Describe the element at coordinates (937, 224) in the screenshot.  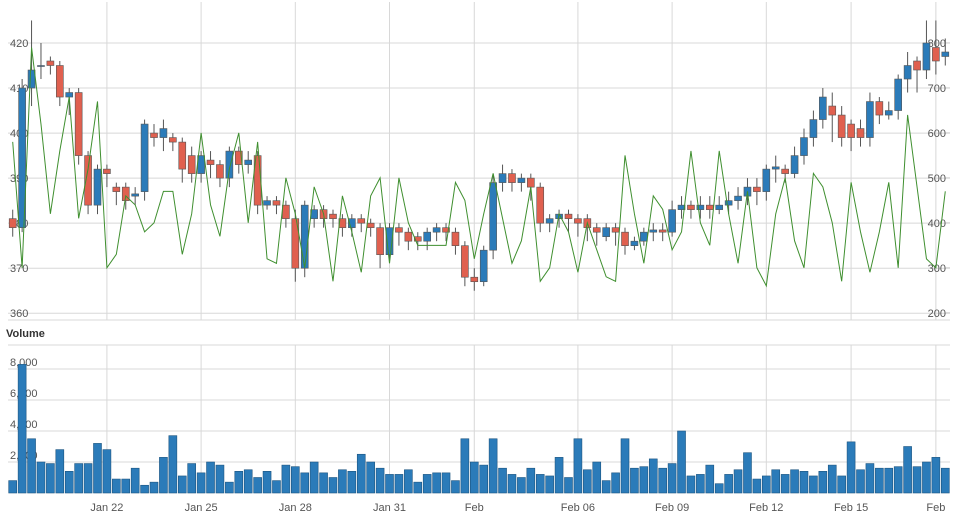
I see `y2-tick-label: 400` at that location.